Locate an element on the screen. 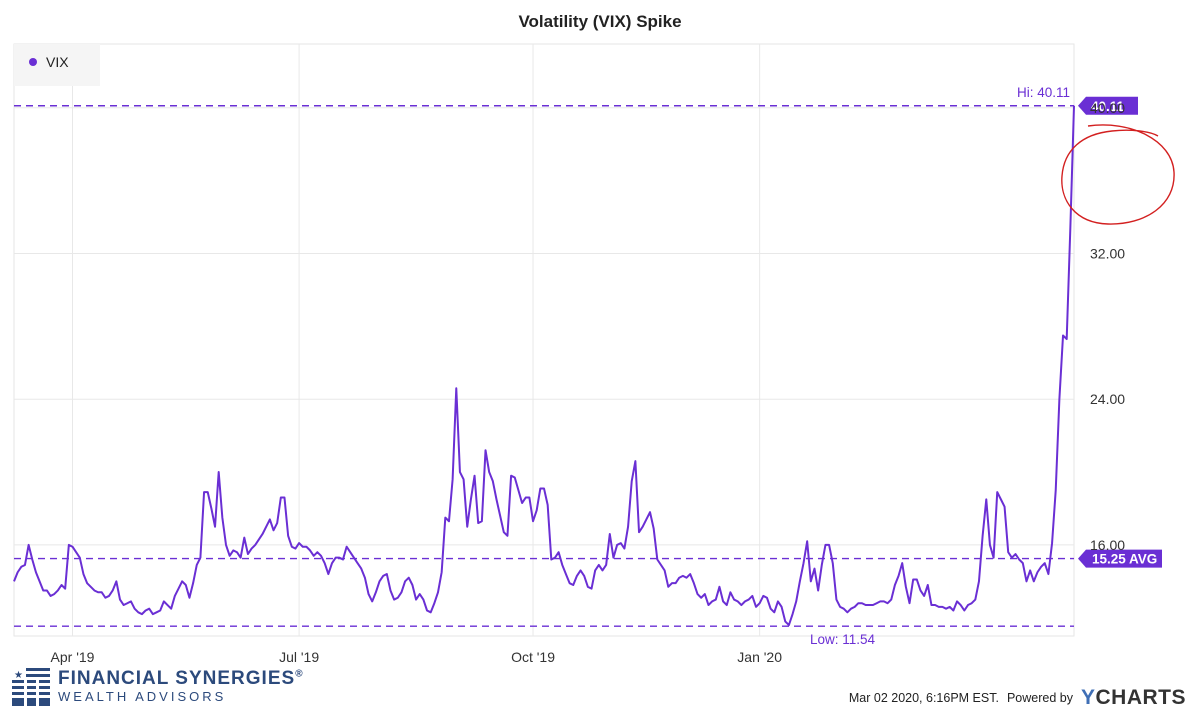 The image size is (1200, 716). powered-by: Powered by is located at coordinates (1039, 698).